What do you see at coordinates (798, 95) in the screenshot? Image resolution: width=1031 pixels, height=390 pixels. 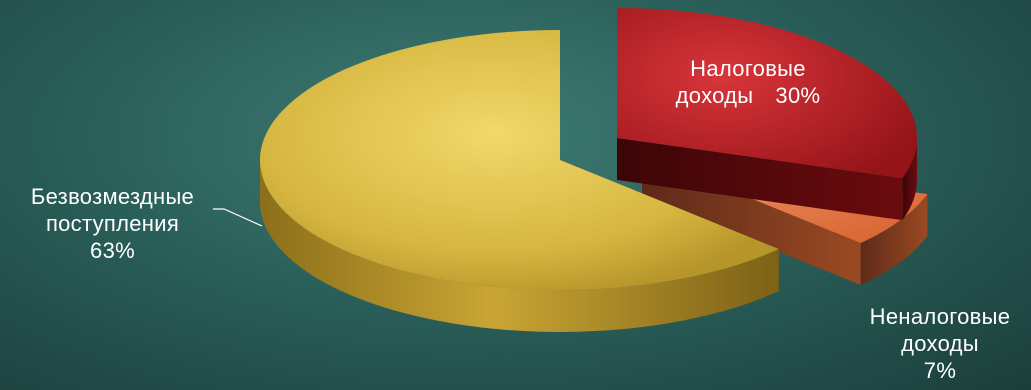 I see `slice-label-value: 30%` at bounding box center [798, 95].